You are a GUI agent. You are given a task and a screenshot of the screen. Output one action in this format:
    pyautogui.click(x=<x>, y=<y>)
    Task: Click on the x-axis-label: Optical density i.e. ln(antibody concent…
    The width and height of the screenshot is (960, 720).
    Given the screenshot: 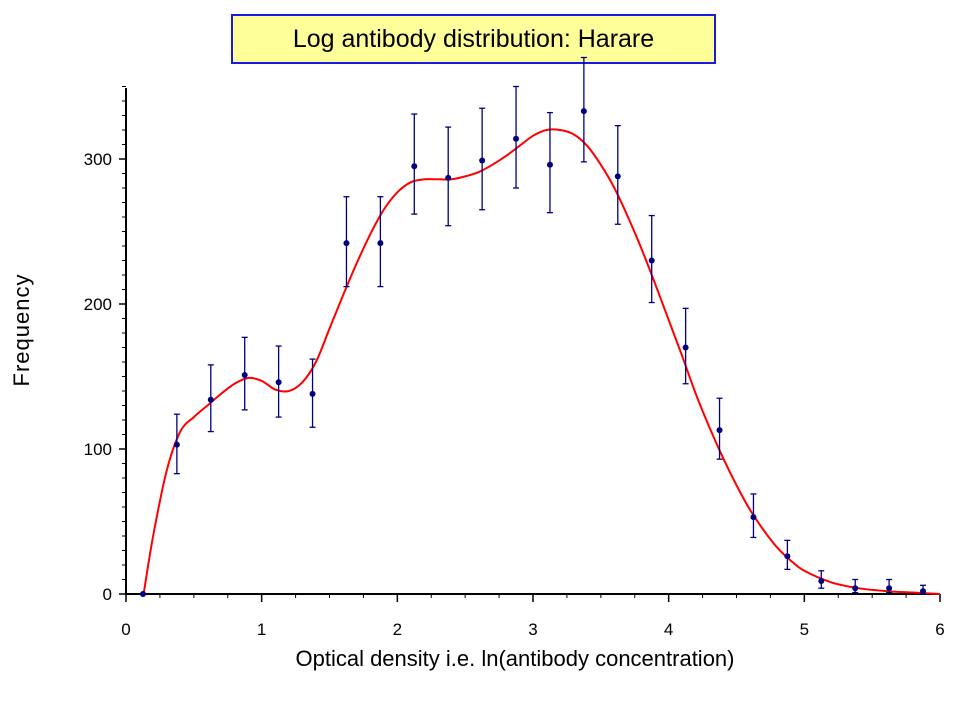 What is the action you would take?
    pyautogui.click(x=515, y=658)
    